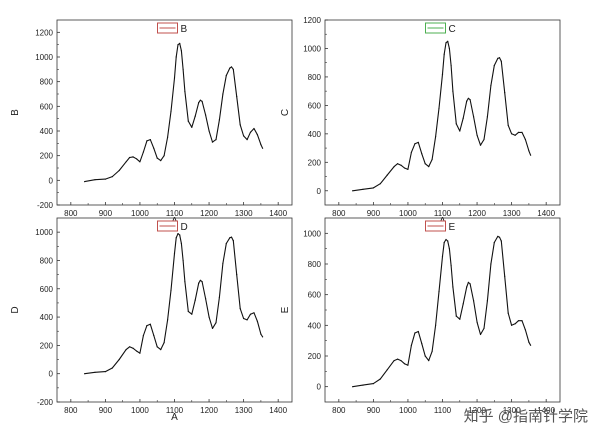 The height and width of the screenshot is (441, 600). I want to click on series-line-B, so click(174, 112).